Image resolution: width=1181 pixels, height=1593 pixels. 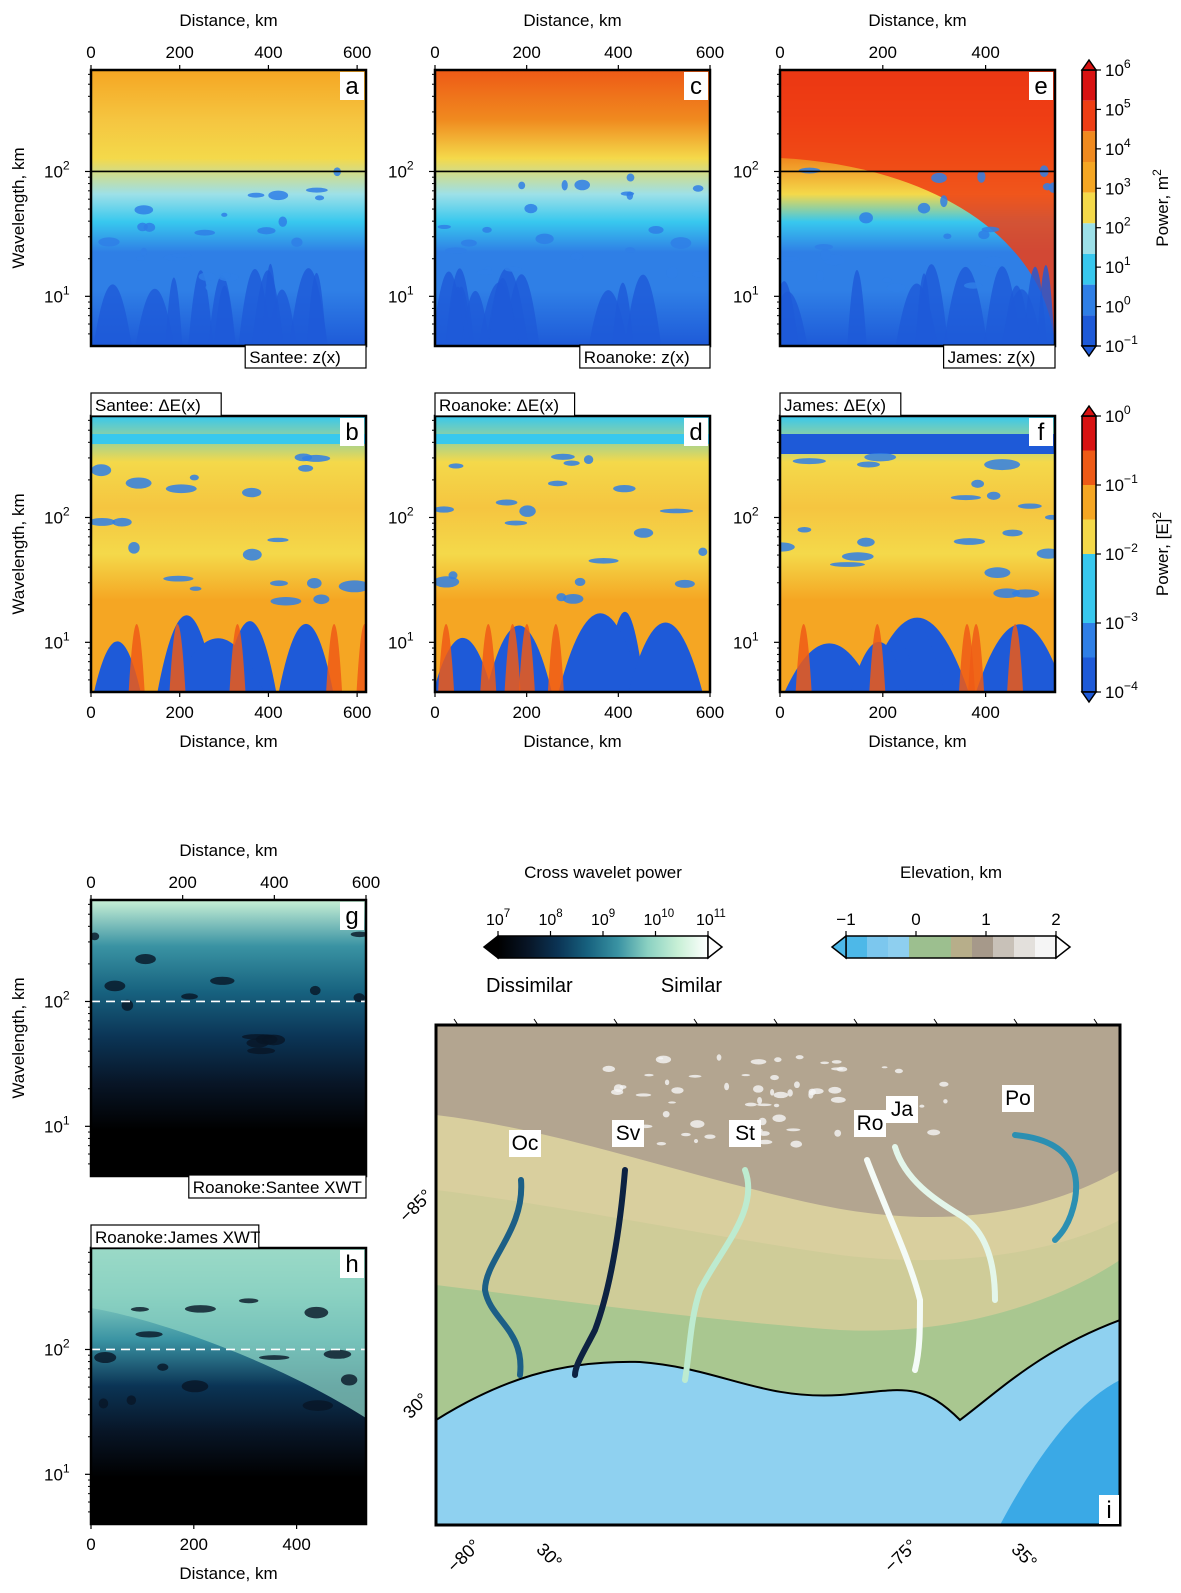 I want to click on colorbar-tick-label: 10⁵, so click(x=1118, y=107).